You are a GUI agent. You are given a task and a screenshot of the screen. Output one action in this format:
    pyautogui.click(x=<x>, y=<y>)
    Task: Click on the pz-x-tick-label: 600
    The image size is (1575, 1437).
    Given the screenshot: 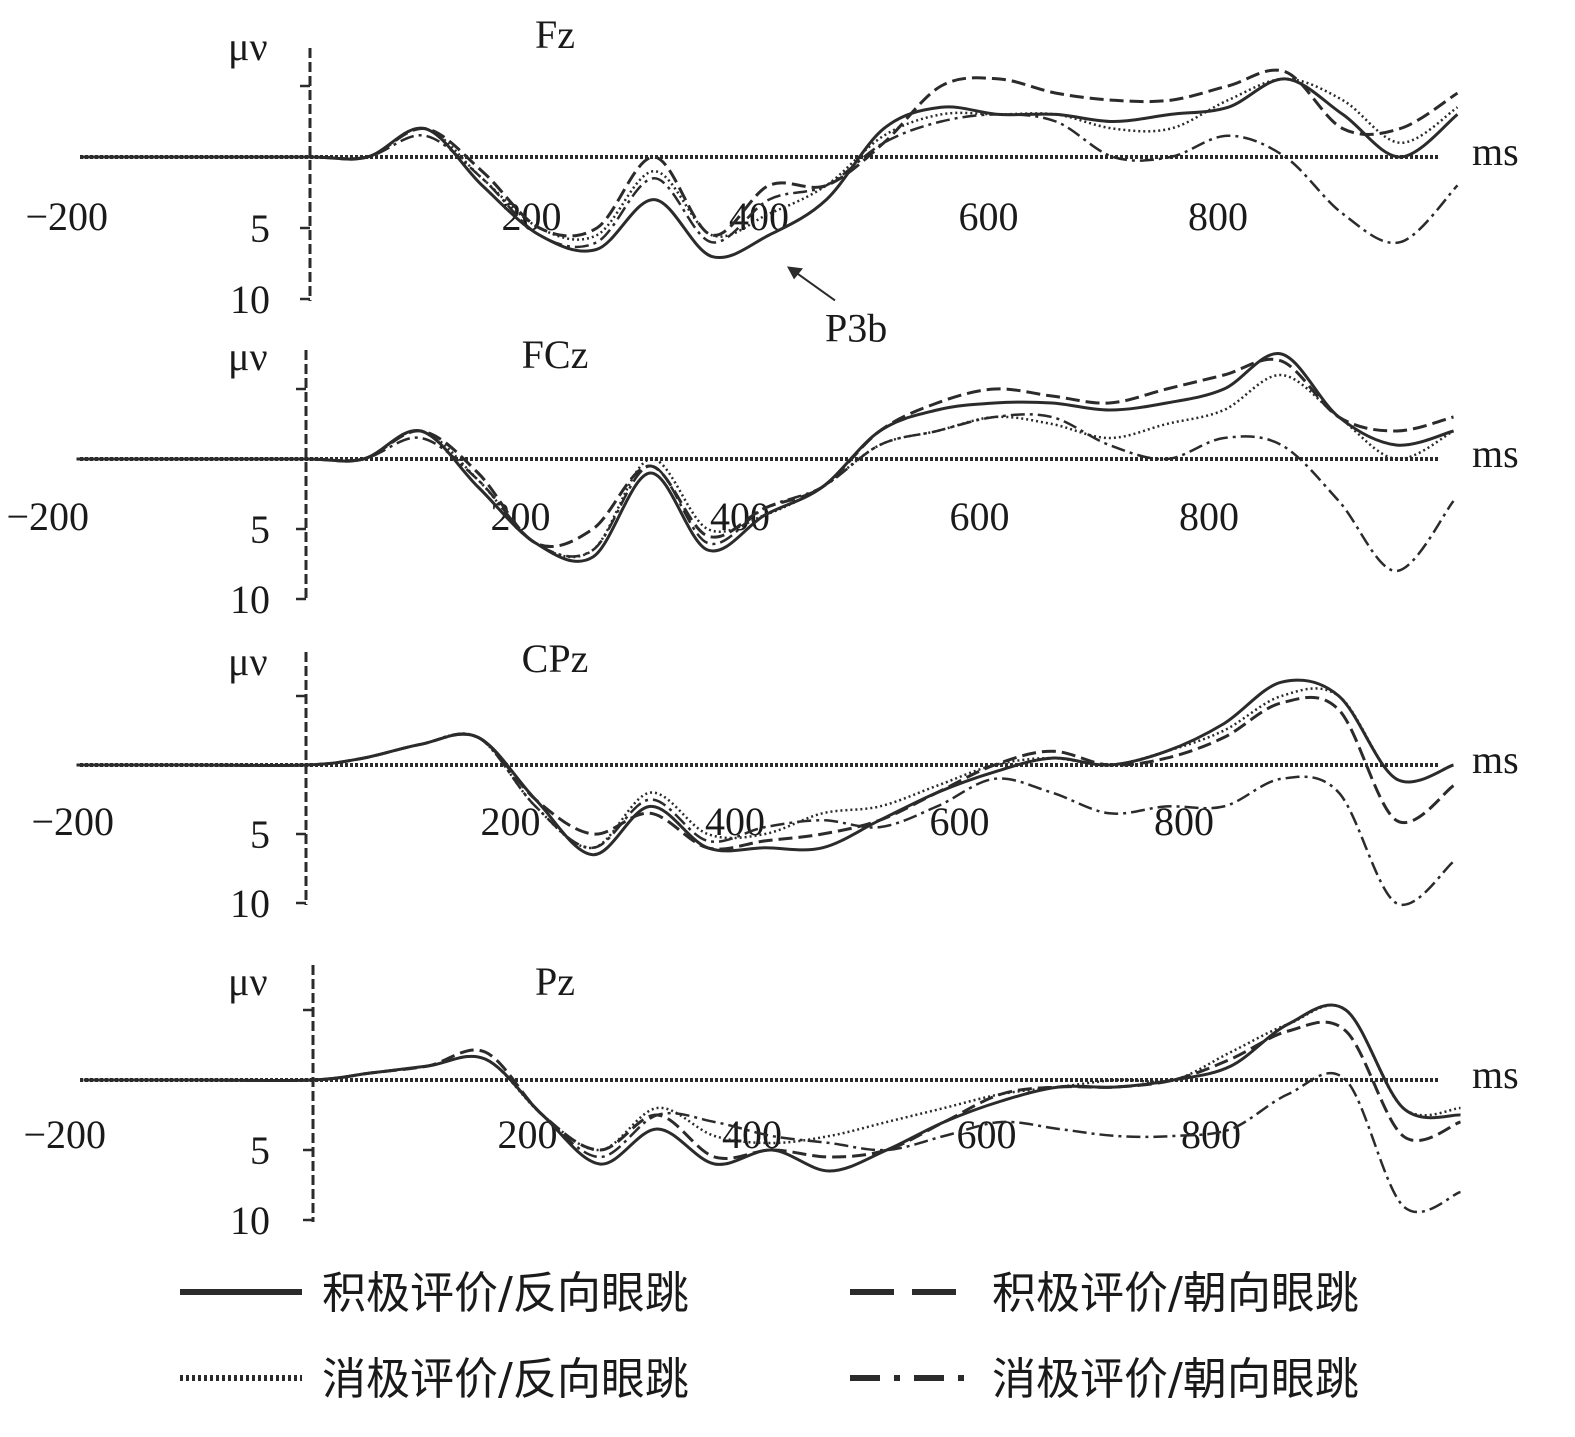 What is the action you would take?
    pyautogui.click(x=987, y=1134)
    